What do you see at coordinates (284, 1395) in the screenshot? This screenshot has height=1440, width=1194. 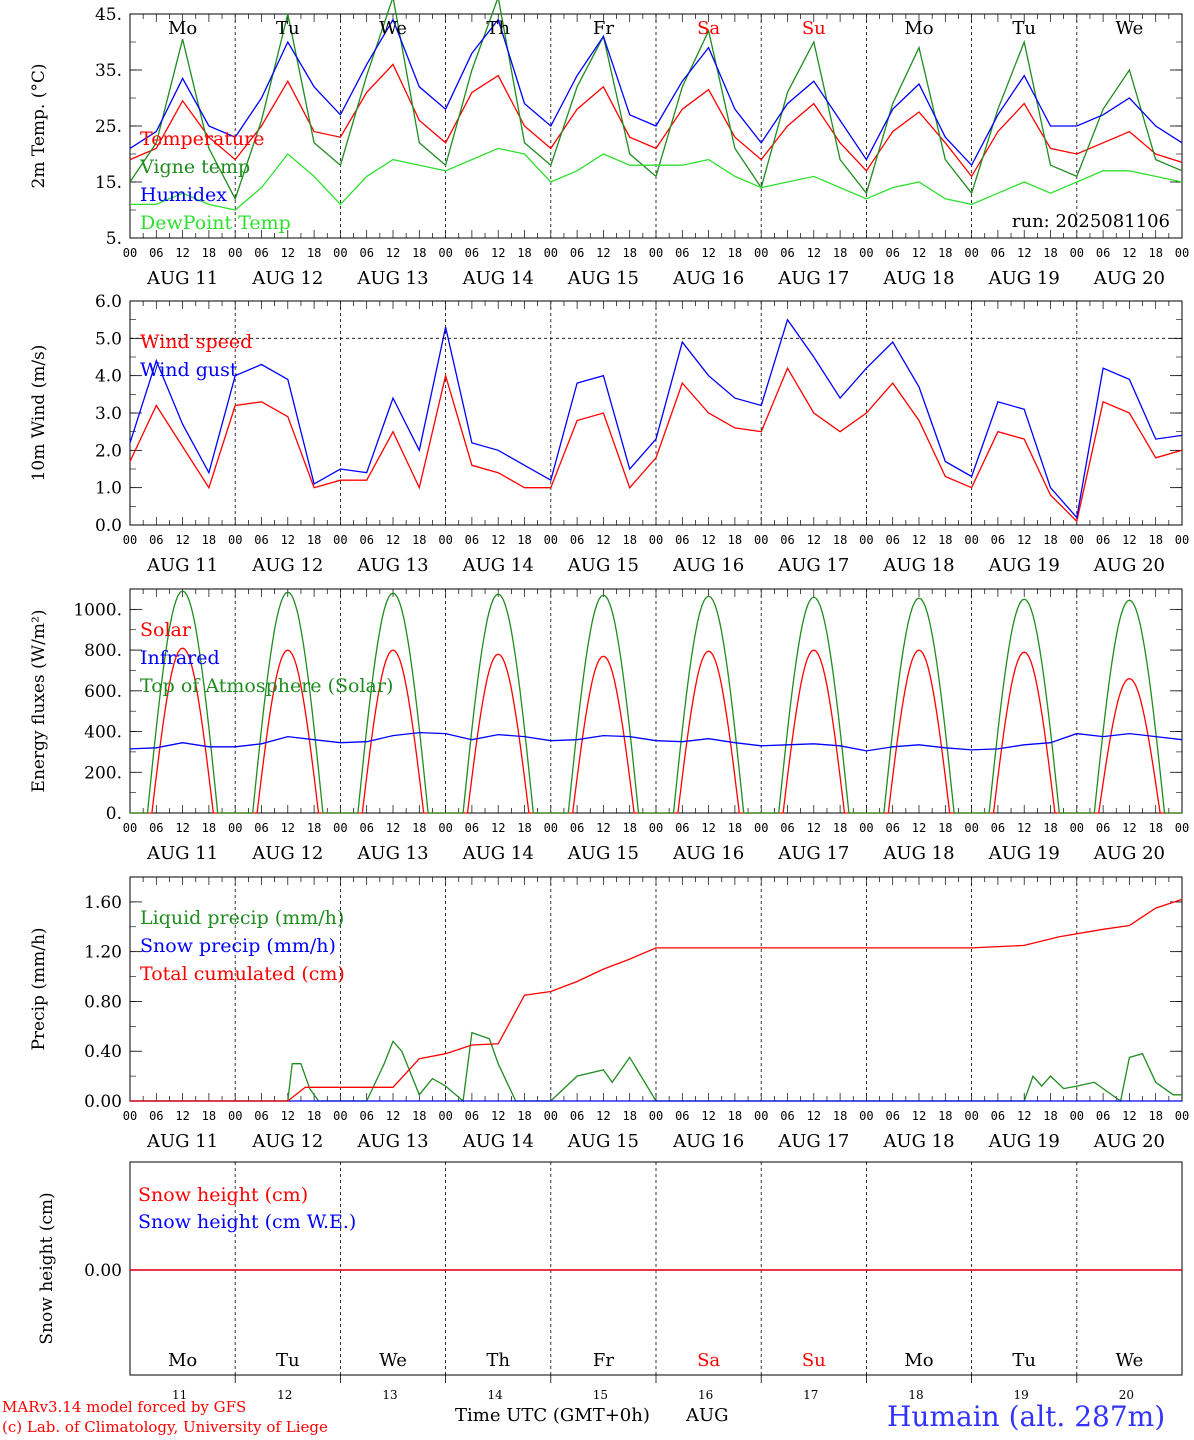 I see `day-number-label: 12` at bounding box center [284, 1395].